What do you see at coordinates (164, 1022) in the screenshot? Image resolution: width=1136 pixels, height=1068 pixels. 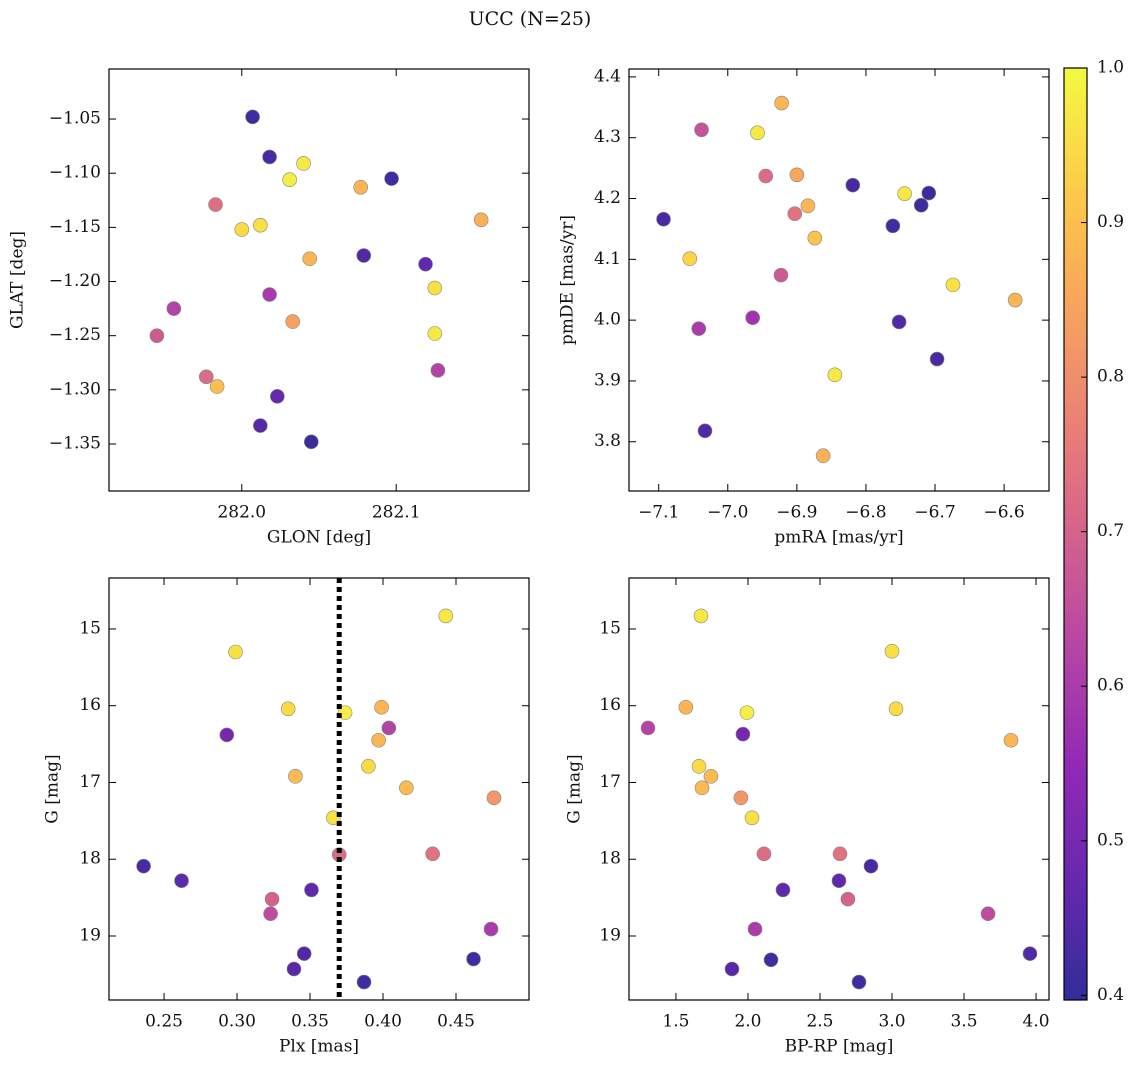 I see `x-tick-label: 0.25` at bounding box center [164, 1022].